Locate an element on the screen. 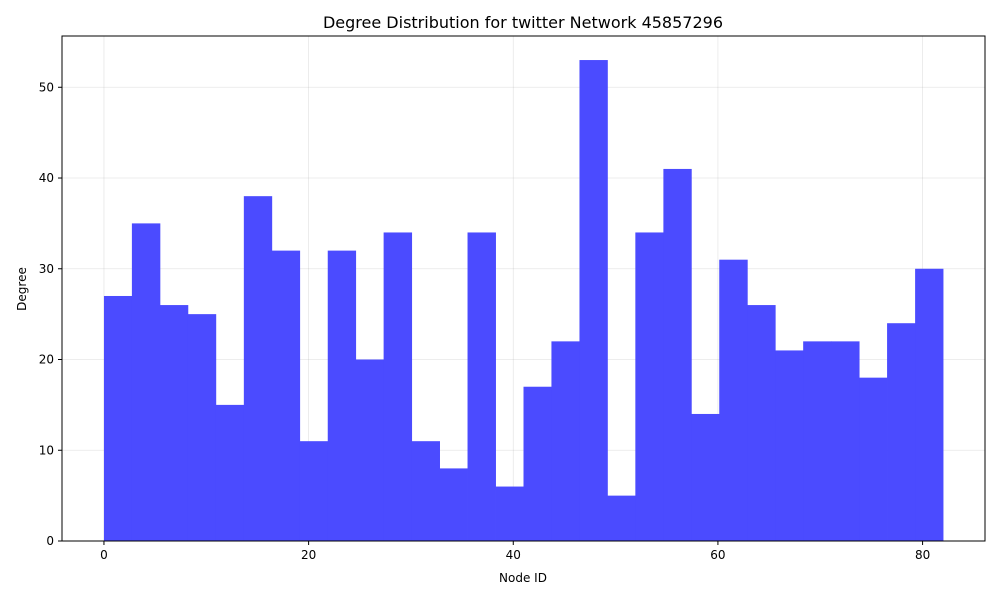 The width and height of the screenshot is (1000, 600). y-tick-label: 30 is located at coordinates (46, 269).